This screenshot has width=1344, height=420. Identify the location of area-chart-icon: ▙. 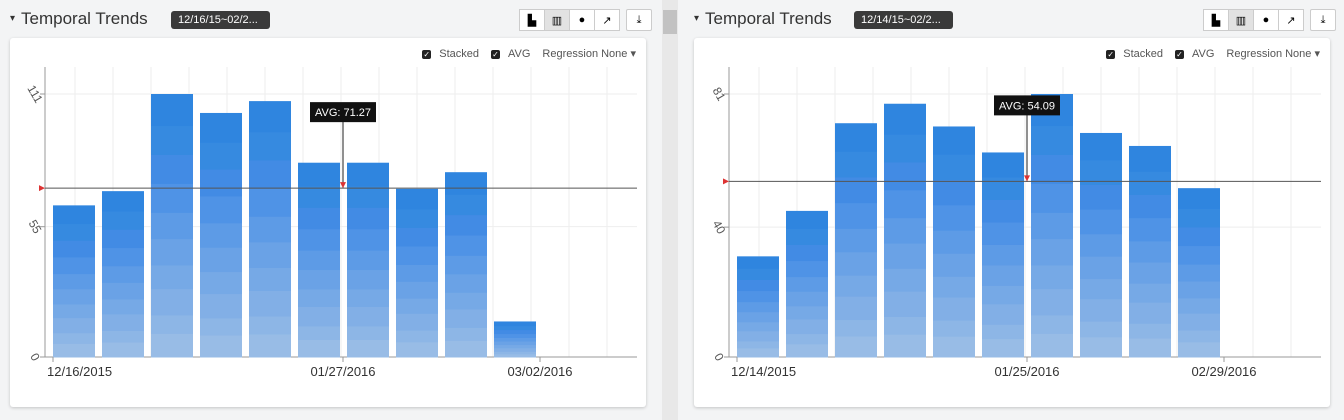
(532, 20).